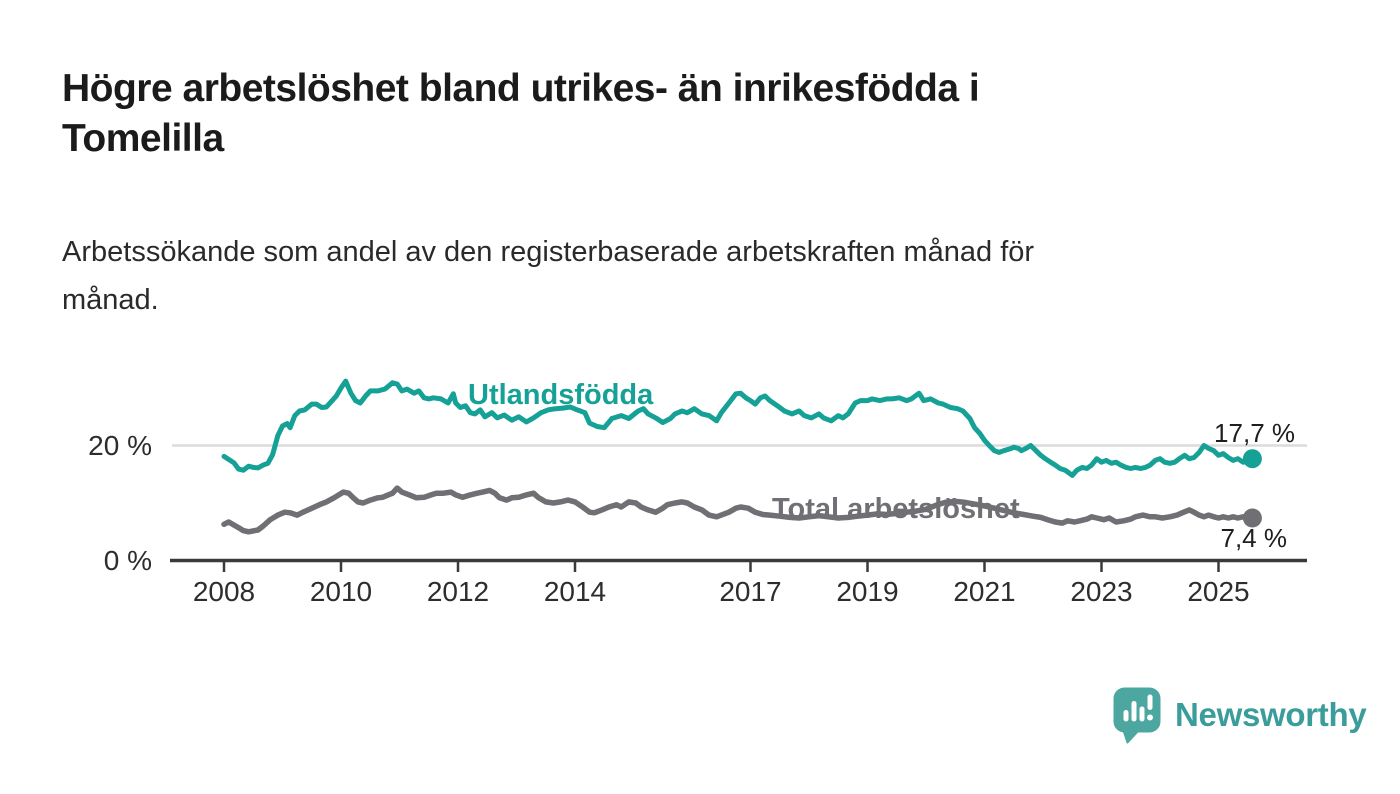  What do you see at coordinates (575, 591) in the screenshot?
I see `x-tick-label-2014: 2014` at bounding box center [575, 591].